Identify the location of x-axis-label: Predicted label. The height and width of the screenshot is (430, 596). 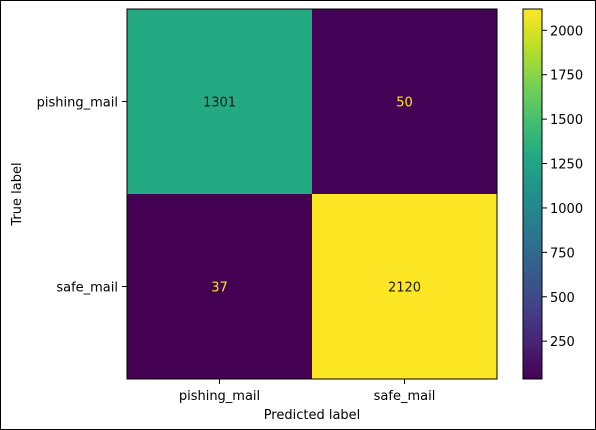
(312, 415).